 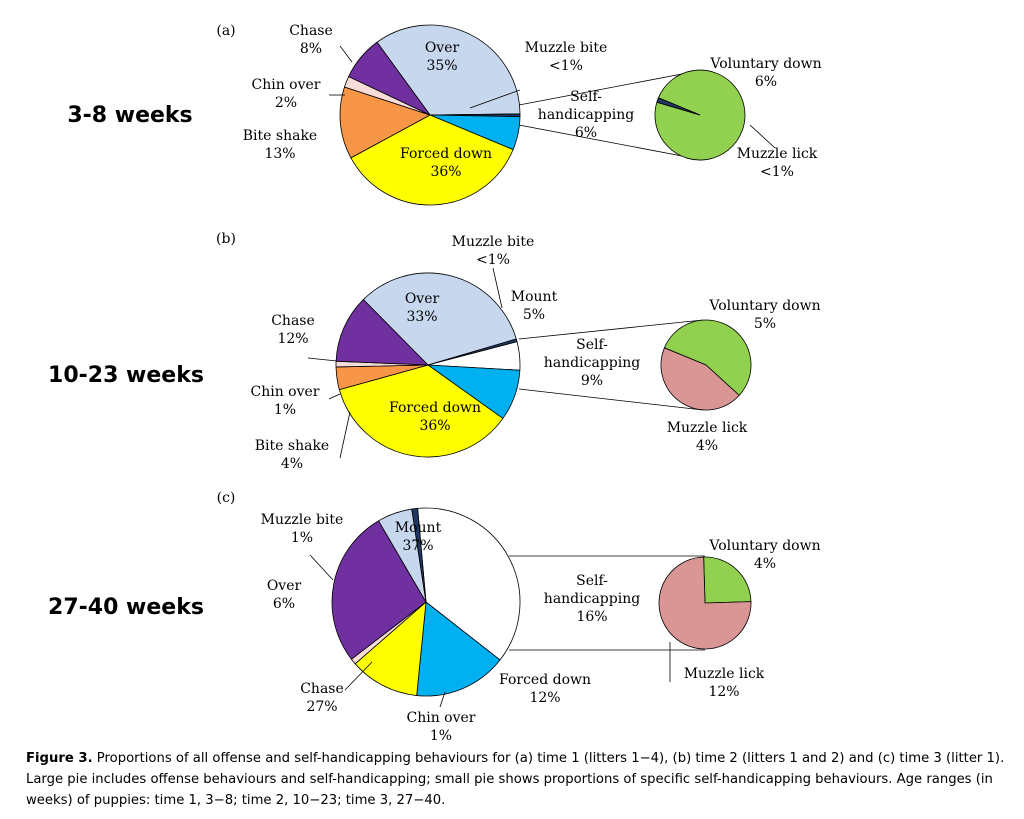 I want to click on label-over: Over 35%, so click(x=442, y=57).